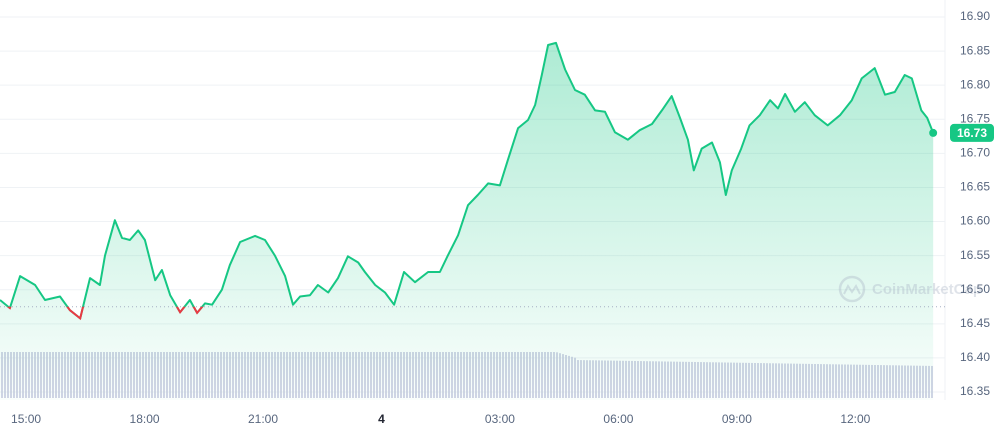 The width and height of the screenshot is (1000, 431). What do you see at coordinates (975, 118) in the screenshot?
I see `y-tick-label: 16.75` at bounding box center [975, 118].